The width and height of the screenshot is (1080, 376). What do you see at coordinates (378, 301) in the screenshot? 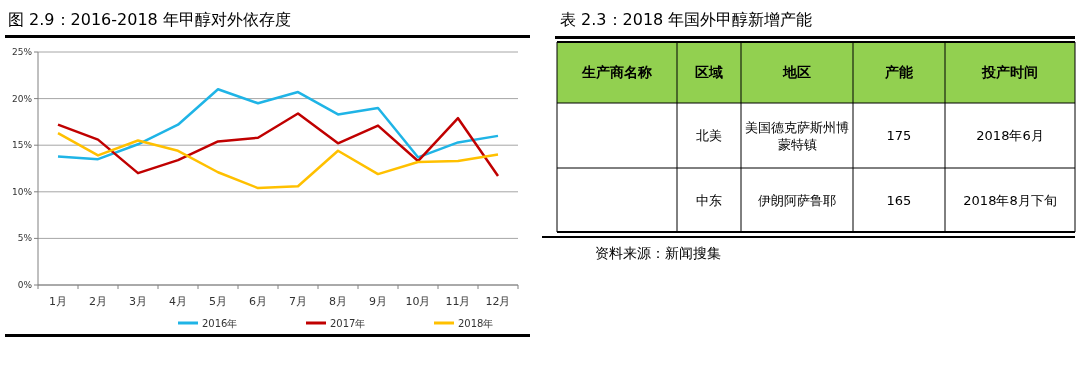
I see `x-tick-label: 9月` at bounding box center [378, 301].